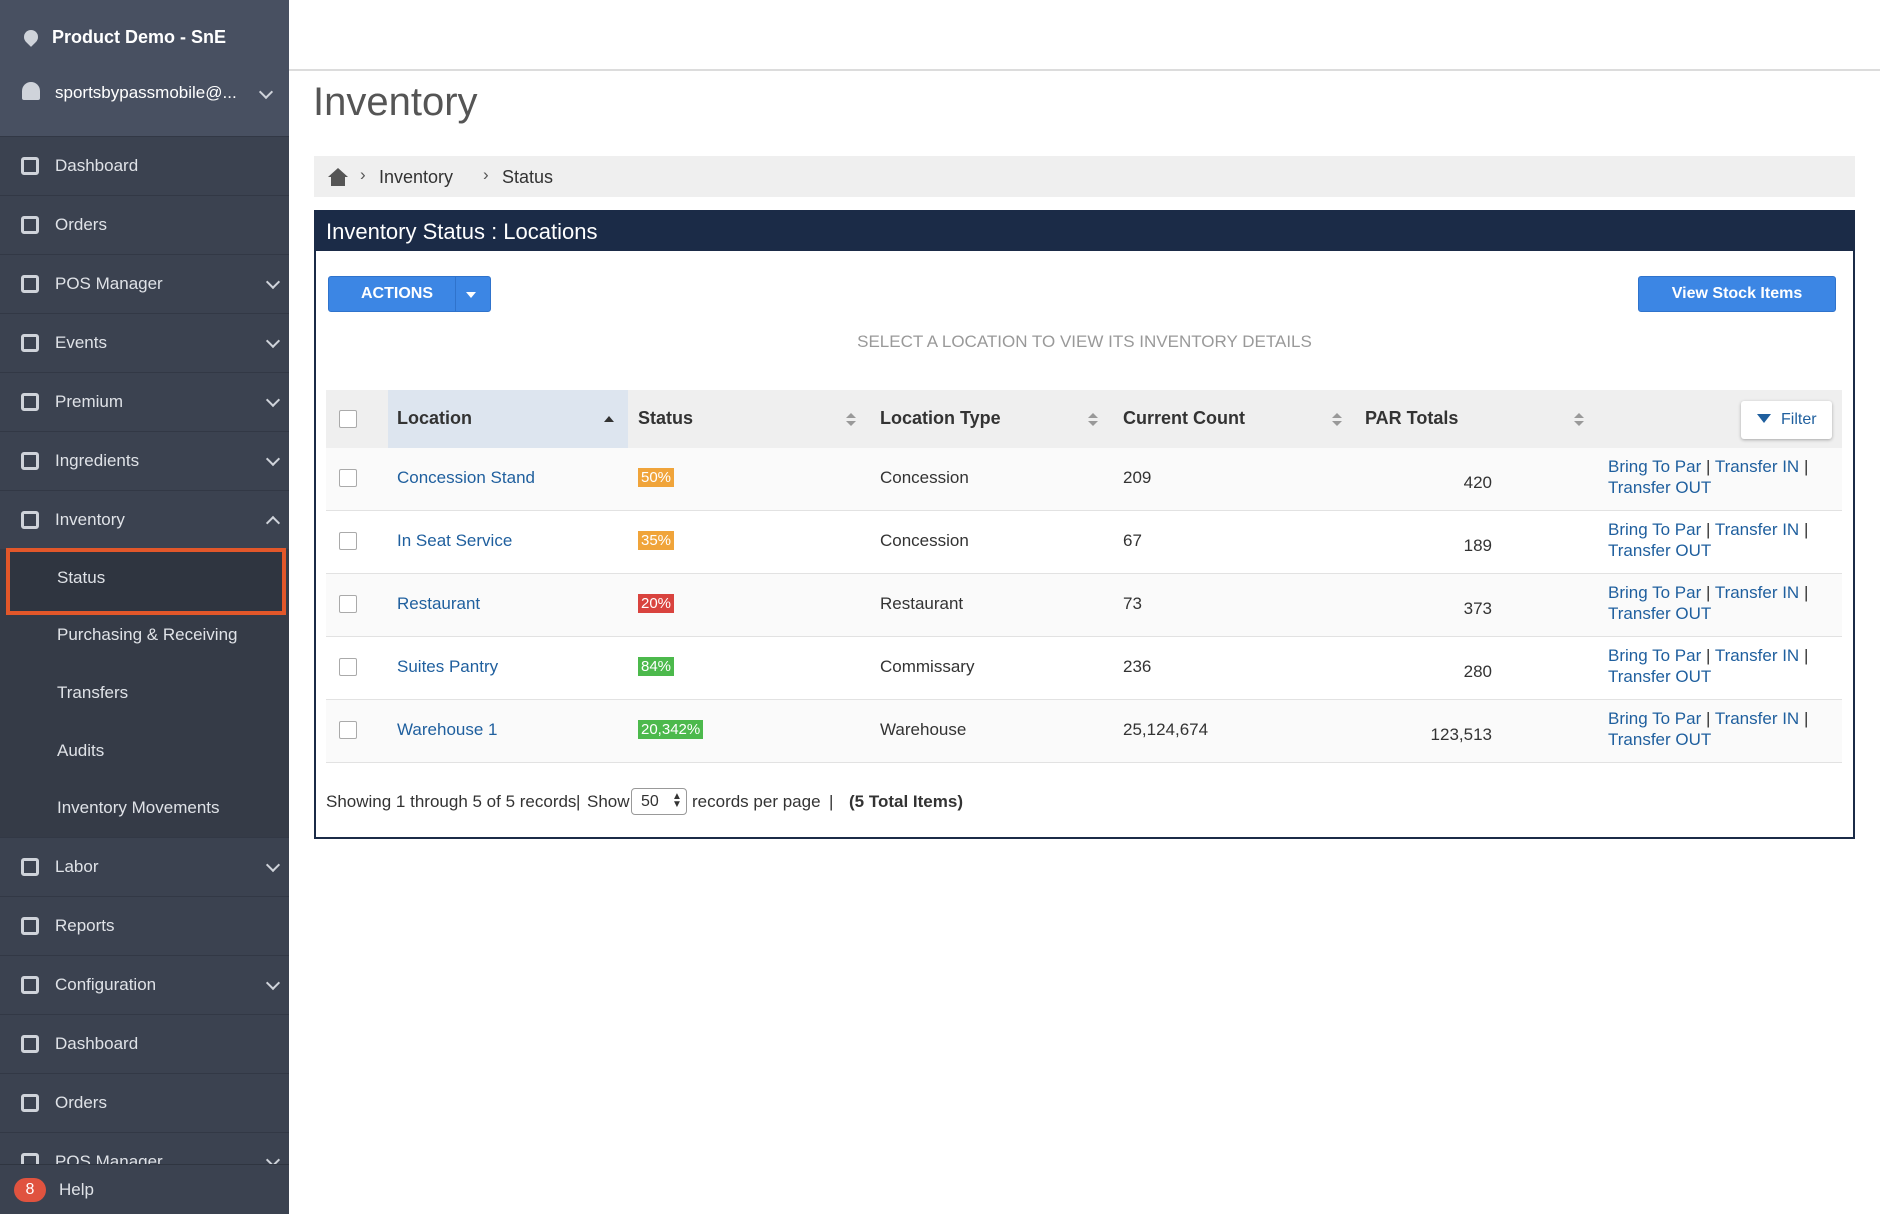 Image resolution: width=1880 pixels, height=1214 pixels. Describe the element at coordinates (466, 477) in the screenshot. I see `location-link: Concession Stand` at that location.